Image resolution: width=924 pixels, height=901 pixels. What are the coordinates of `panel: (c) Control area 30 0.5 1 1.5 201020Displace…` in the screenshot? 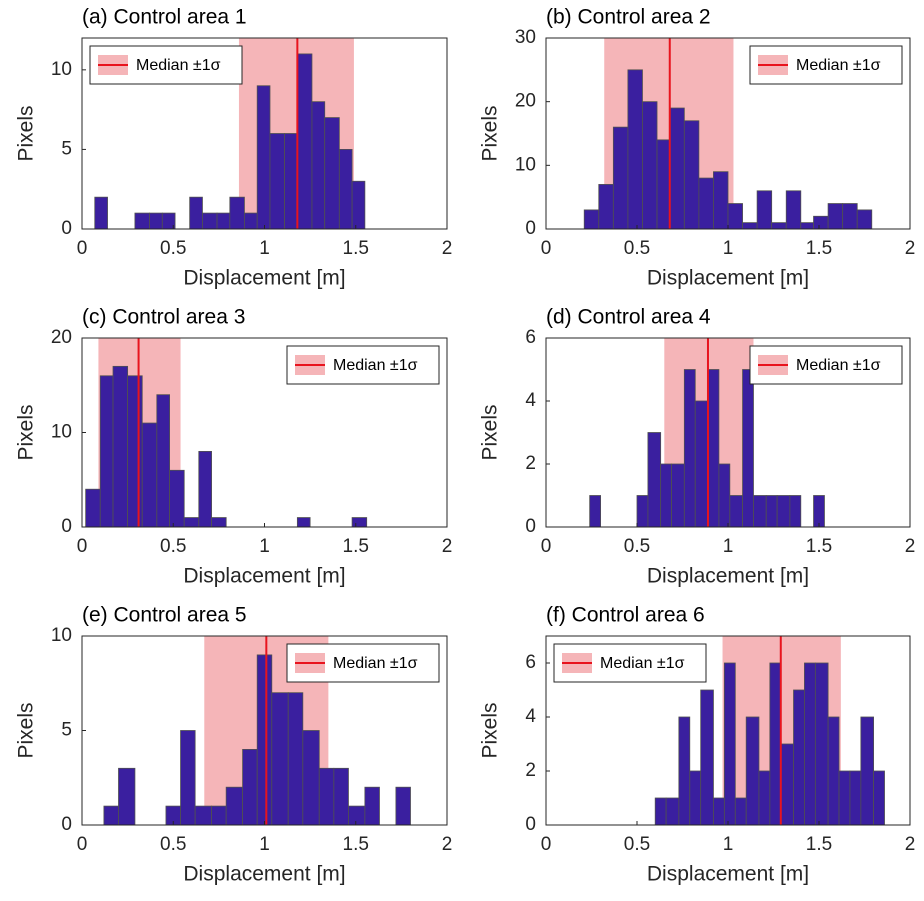 It's located at (234, 447).